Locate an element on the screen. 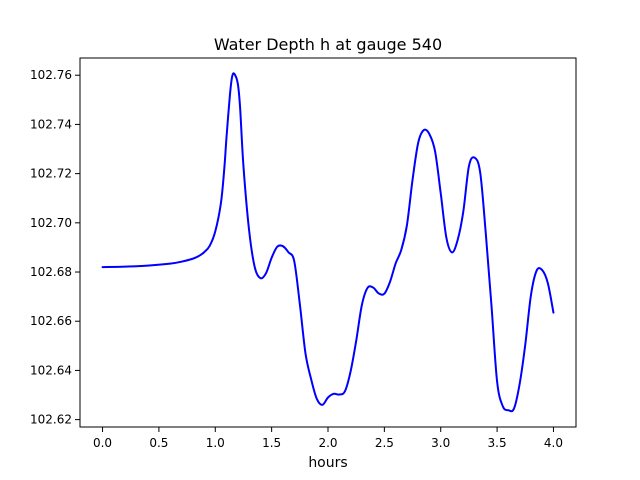  y-tick-label: 102.72 is located at coordinates (51, 174).